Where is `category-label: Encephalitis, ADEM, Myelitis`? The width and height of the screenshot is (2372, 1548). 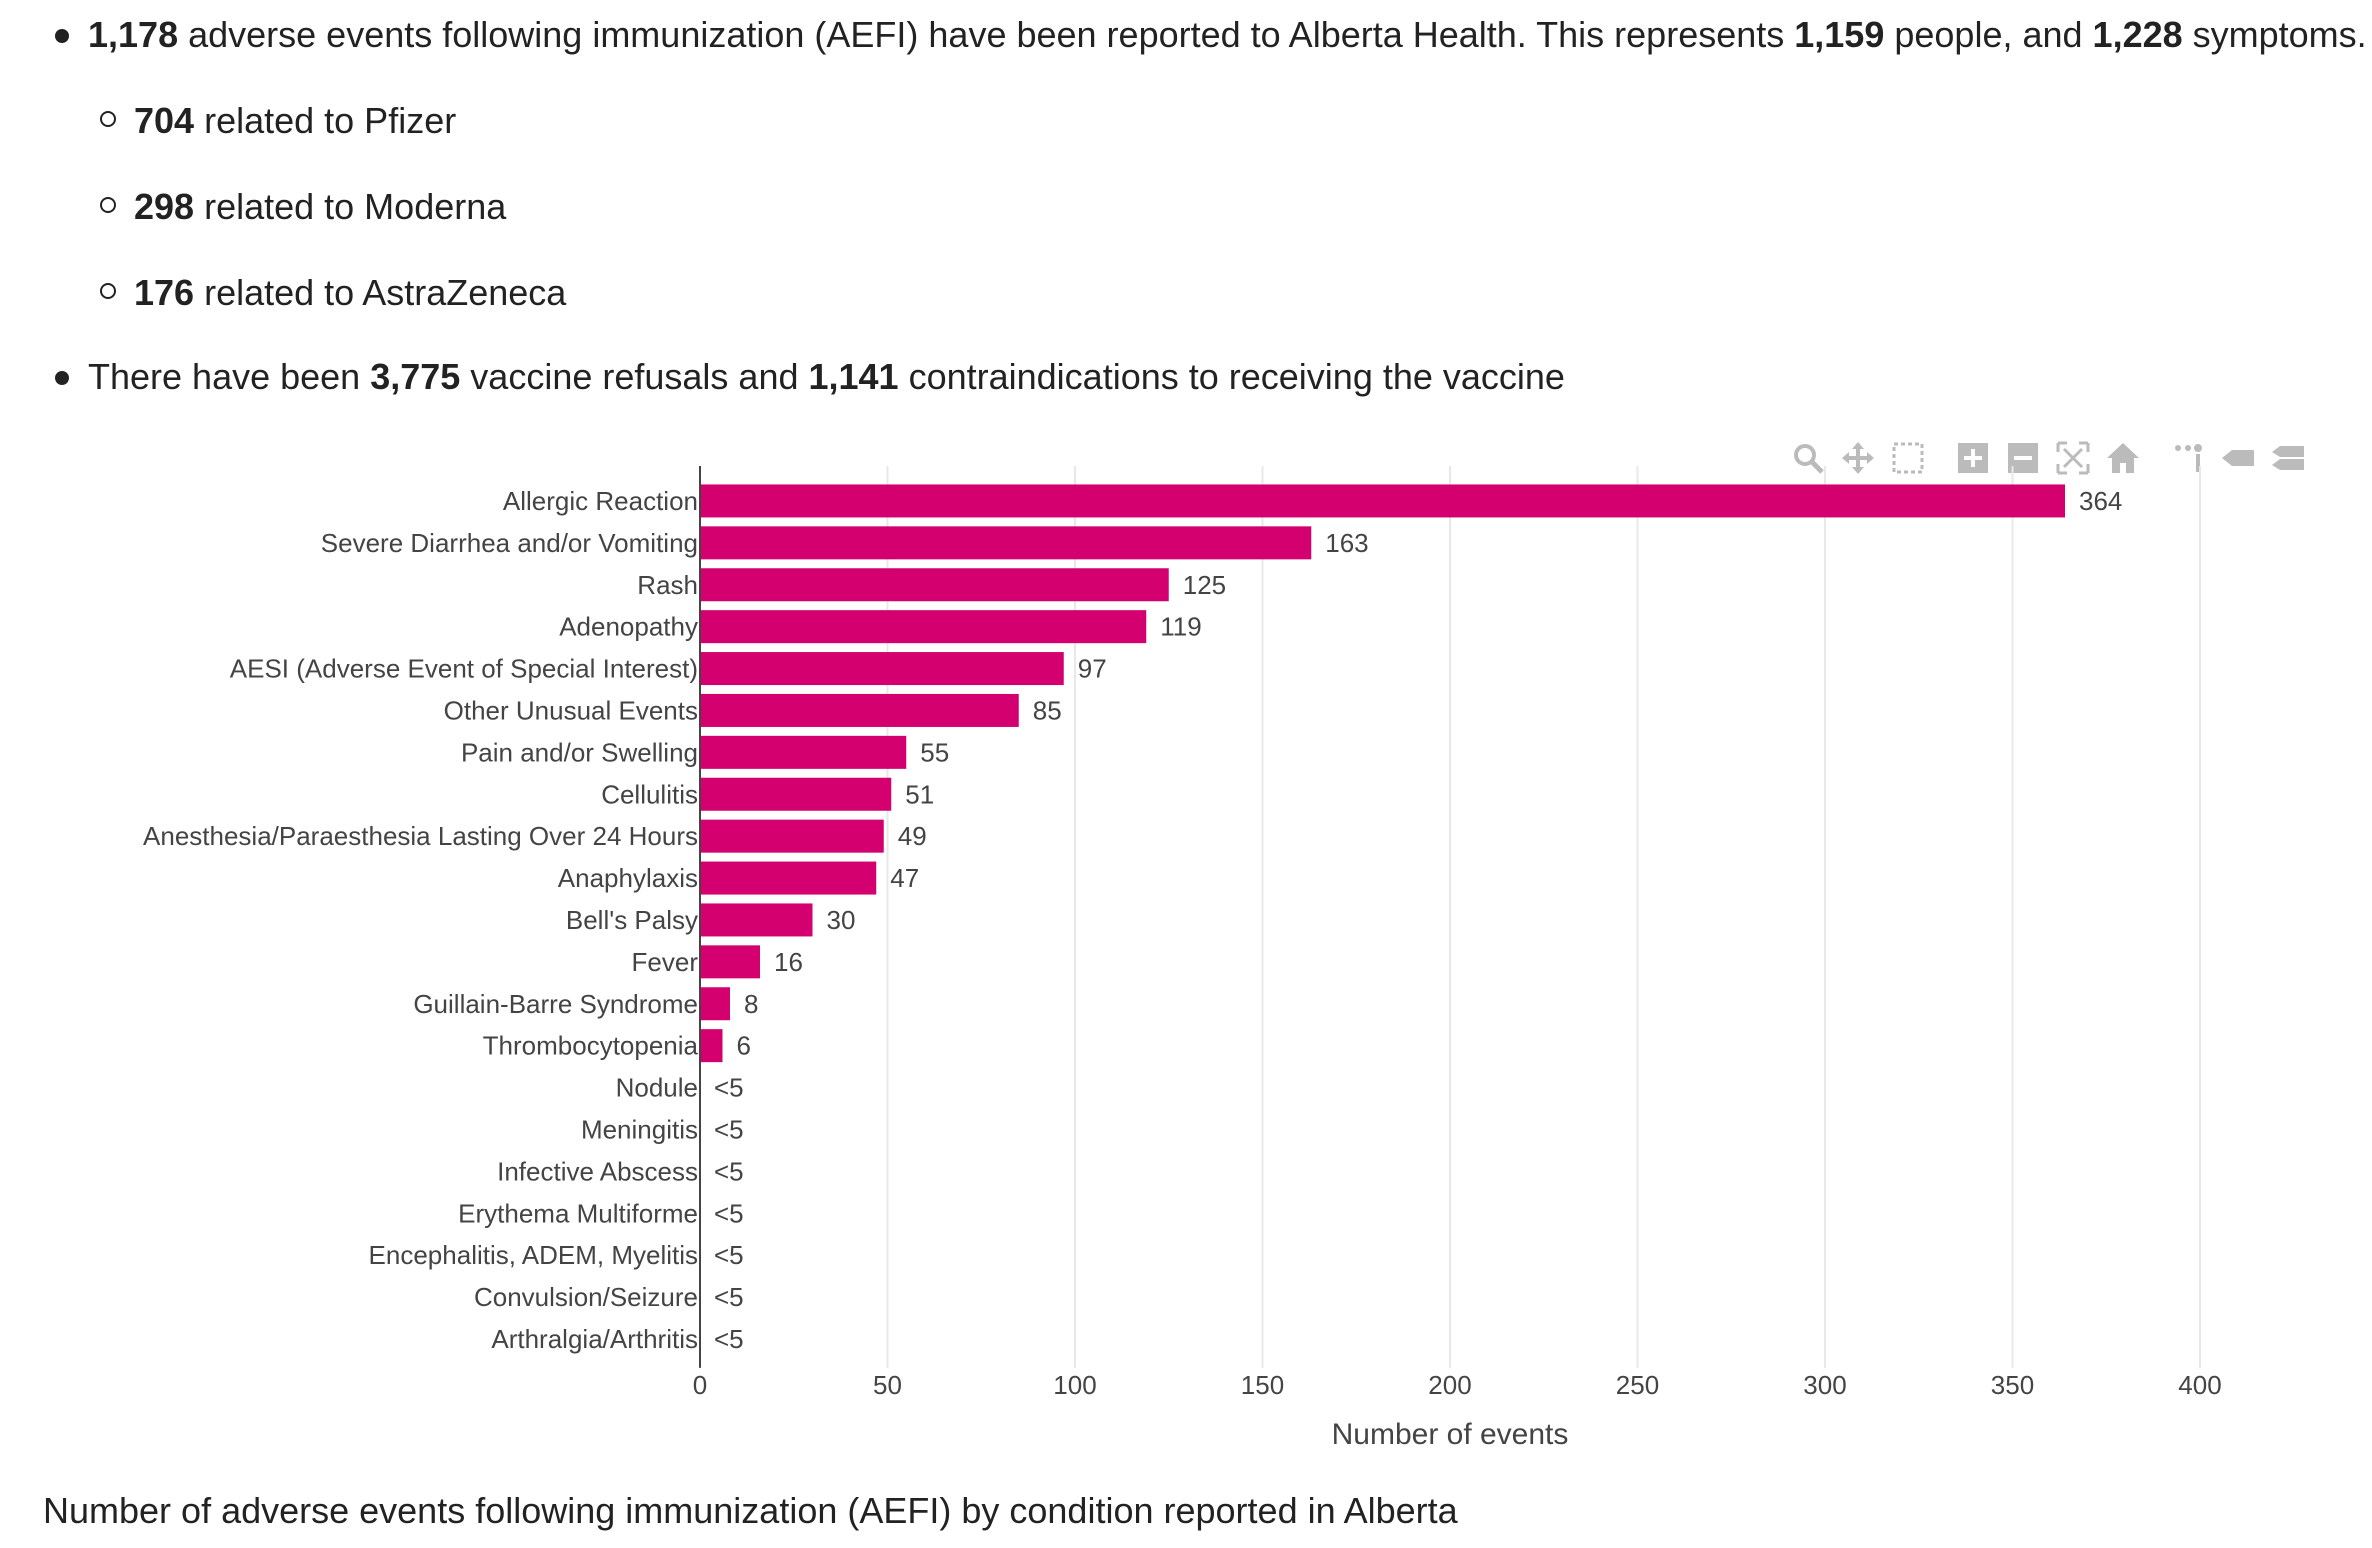 category-label: Encephalitis, ADEM, Myelitis is located at coordinates (533, 1255).